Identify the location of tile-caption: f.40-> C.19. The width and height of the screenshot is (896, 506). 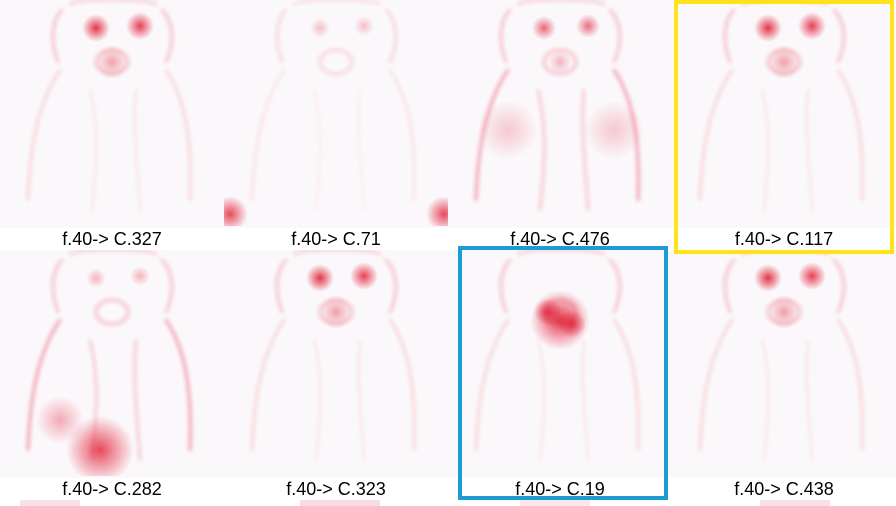
(560, 489).